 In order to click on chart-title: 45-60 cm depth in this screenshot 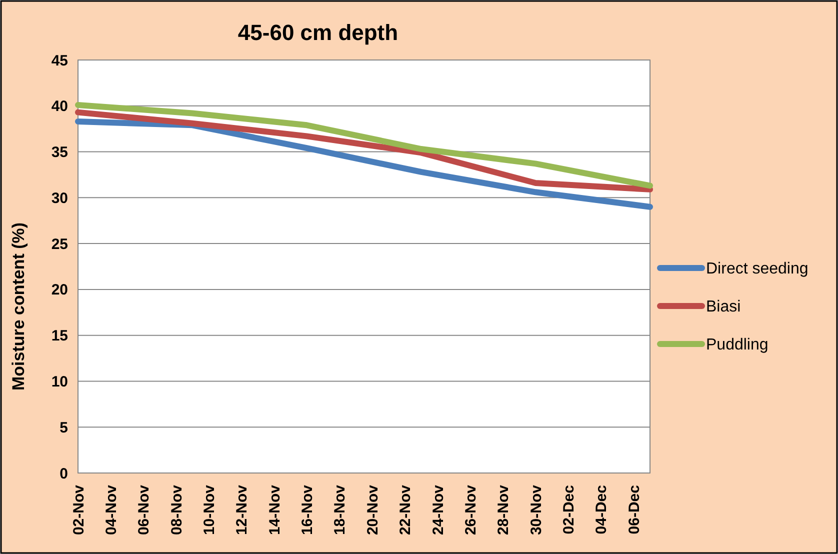, I will do `click(318, 32)`.